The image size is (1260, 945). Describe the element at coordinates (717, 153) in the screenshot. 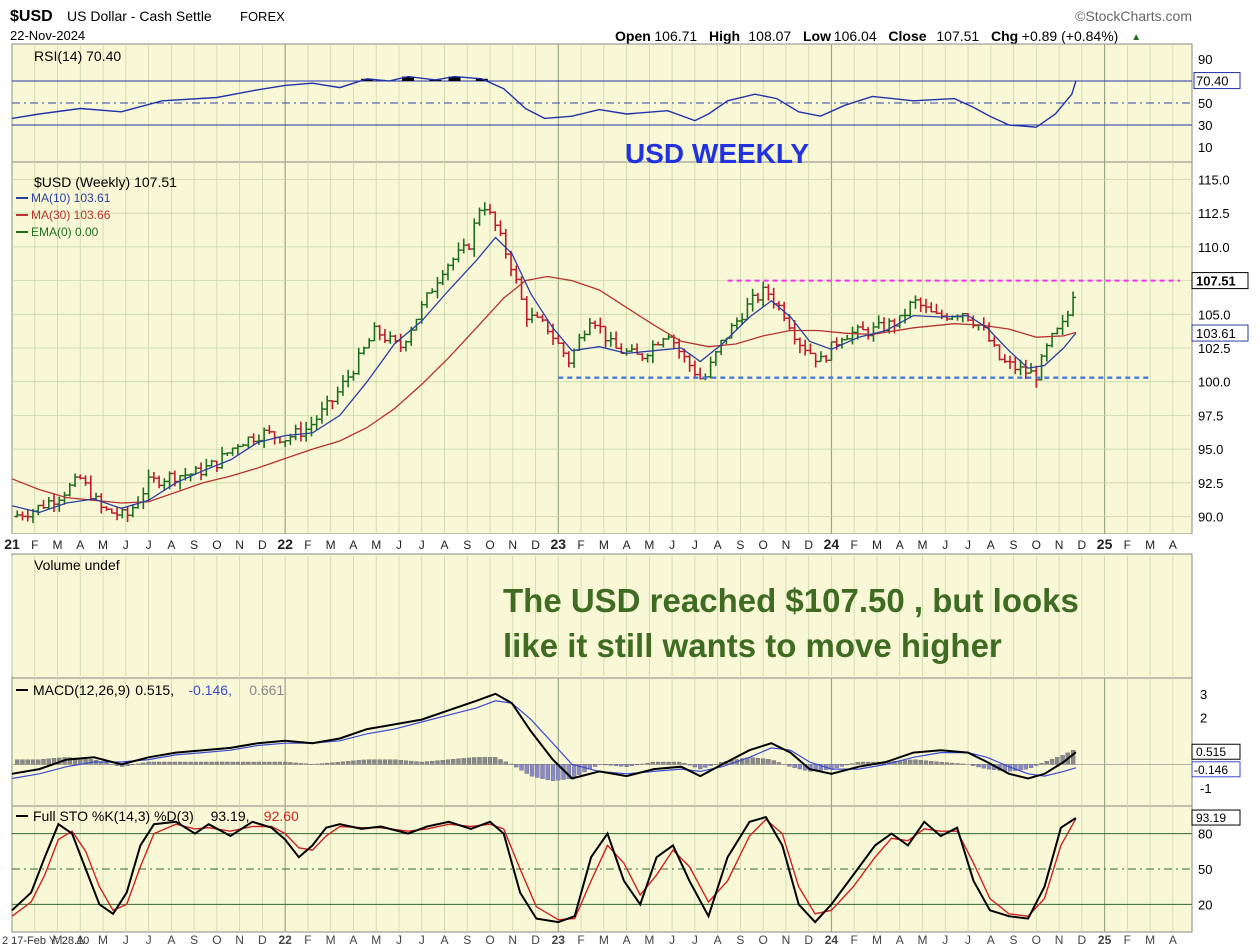

I see `chart-headline: USD WEEKLY` at that location.